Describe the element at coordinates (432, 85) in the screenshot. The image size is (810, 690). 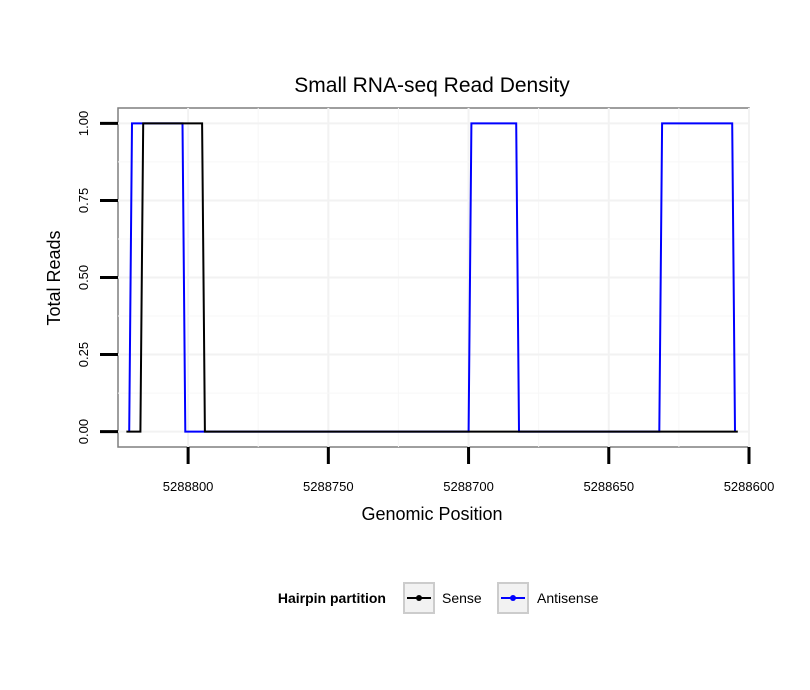
I see `chart-title: Small RNA-seq Read Density` at that location.